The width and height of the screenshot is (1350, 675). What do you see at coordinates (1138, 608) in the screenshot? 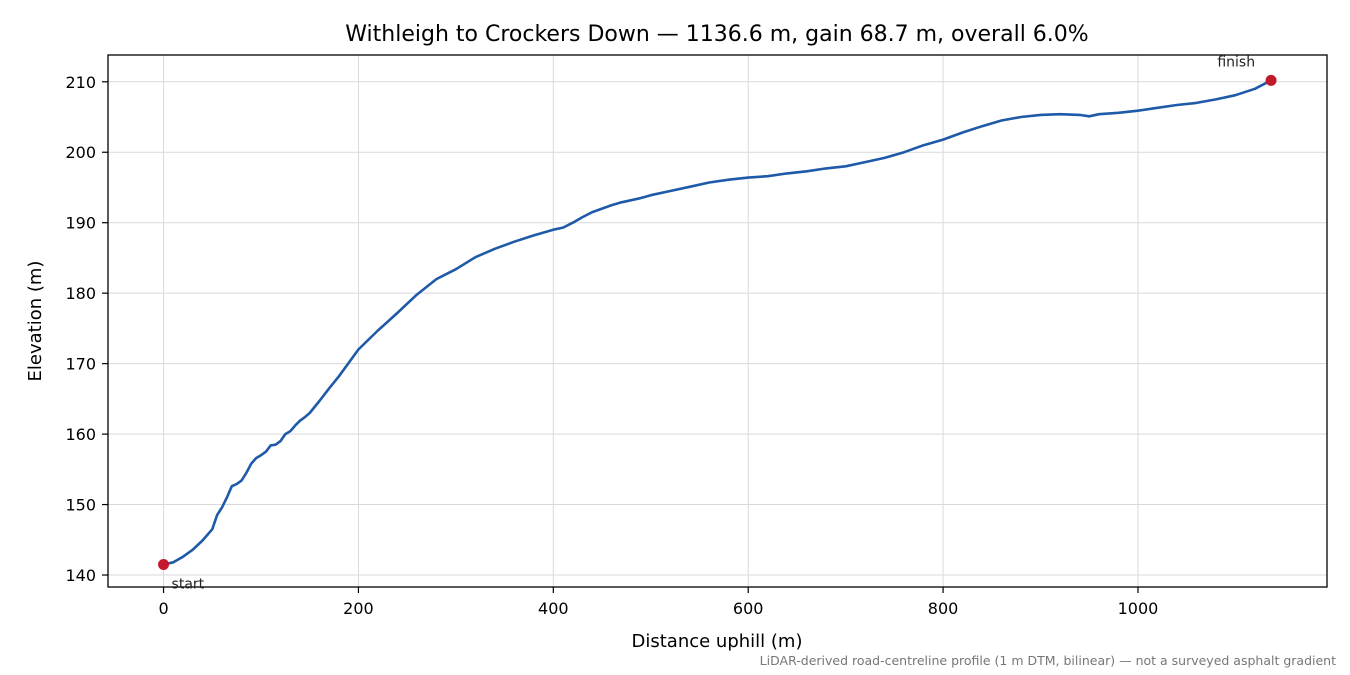
I see `x-tick-label: 1000` at bounding box center [1138, 608].